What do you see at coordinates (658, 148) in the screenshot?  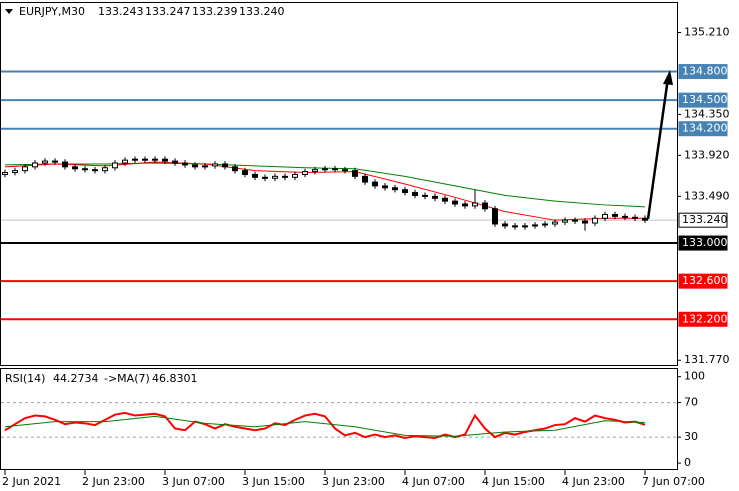 I see `arrow` at bounding box center [658, 148].